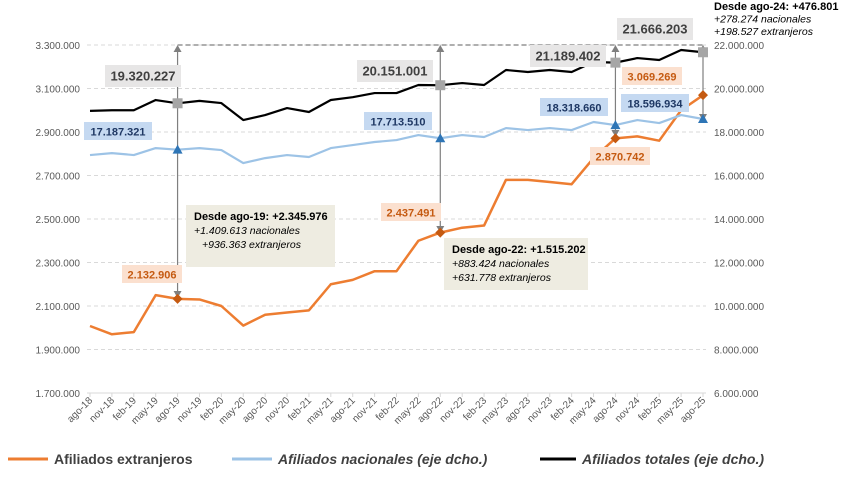 Image resolution: width=856 pixels, height=478 pixels. I want to click on annotation-extranjeros: +198.527 extranjeros, so click(764, 32).